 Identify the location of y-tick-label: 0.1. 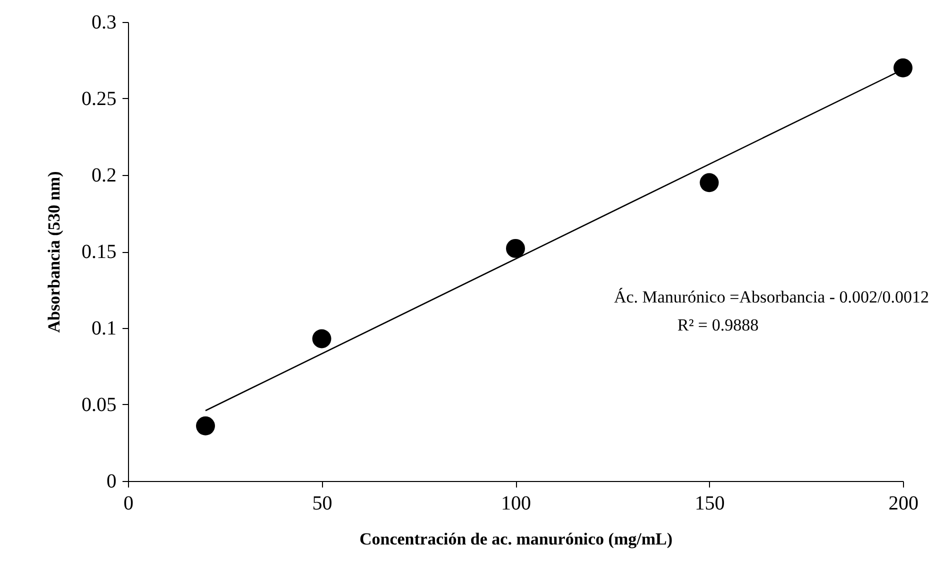
(104, 329).